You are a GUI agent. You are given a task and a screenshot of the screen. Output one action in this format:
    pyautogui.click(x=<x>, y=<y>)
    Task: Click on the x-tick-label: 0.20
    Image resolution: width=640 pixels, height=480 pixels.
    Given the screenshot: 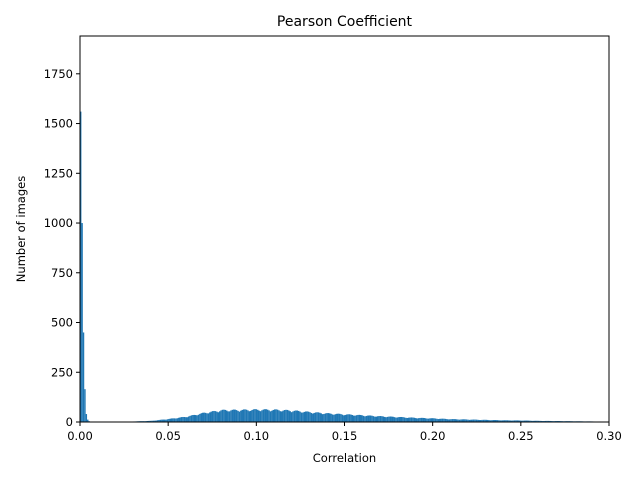 What is the action you would take?
    pyautogui.click(x=433, y=436)
    